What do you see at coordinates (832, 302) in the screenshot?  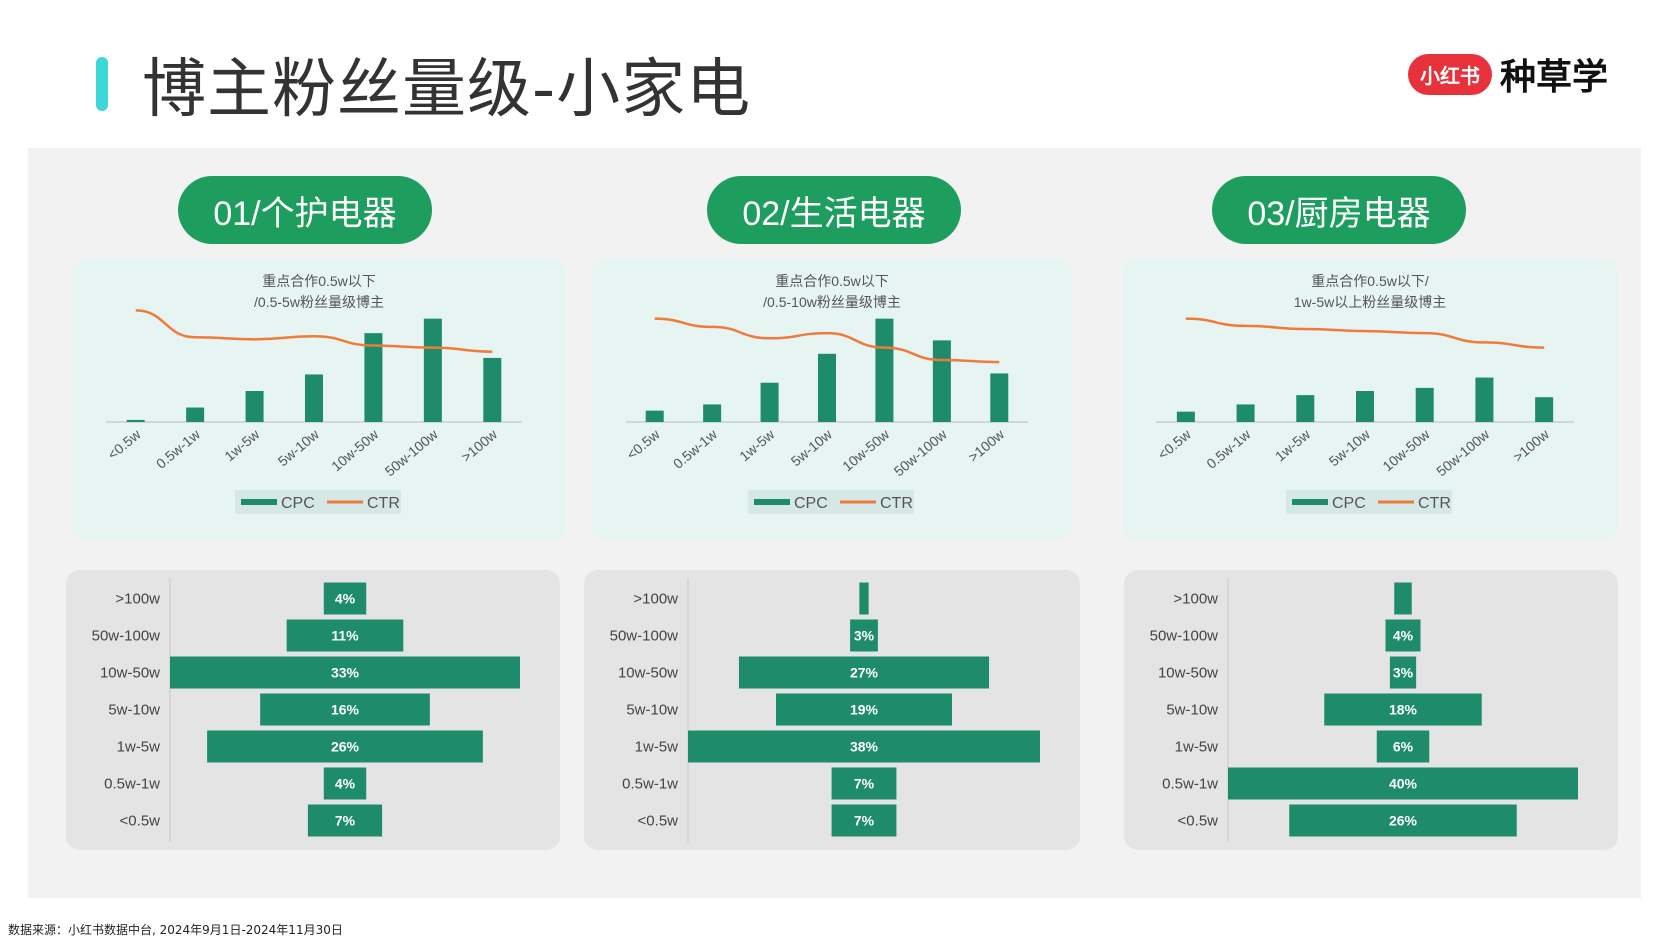 I see `chart-note-line: /0.5-10w粉丝量级博主` at bounding box center [832, 302].